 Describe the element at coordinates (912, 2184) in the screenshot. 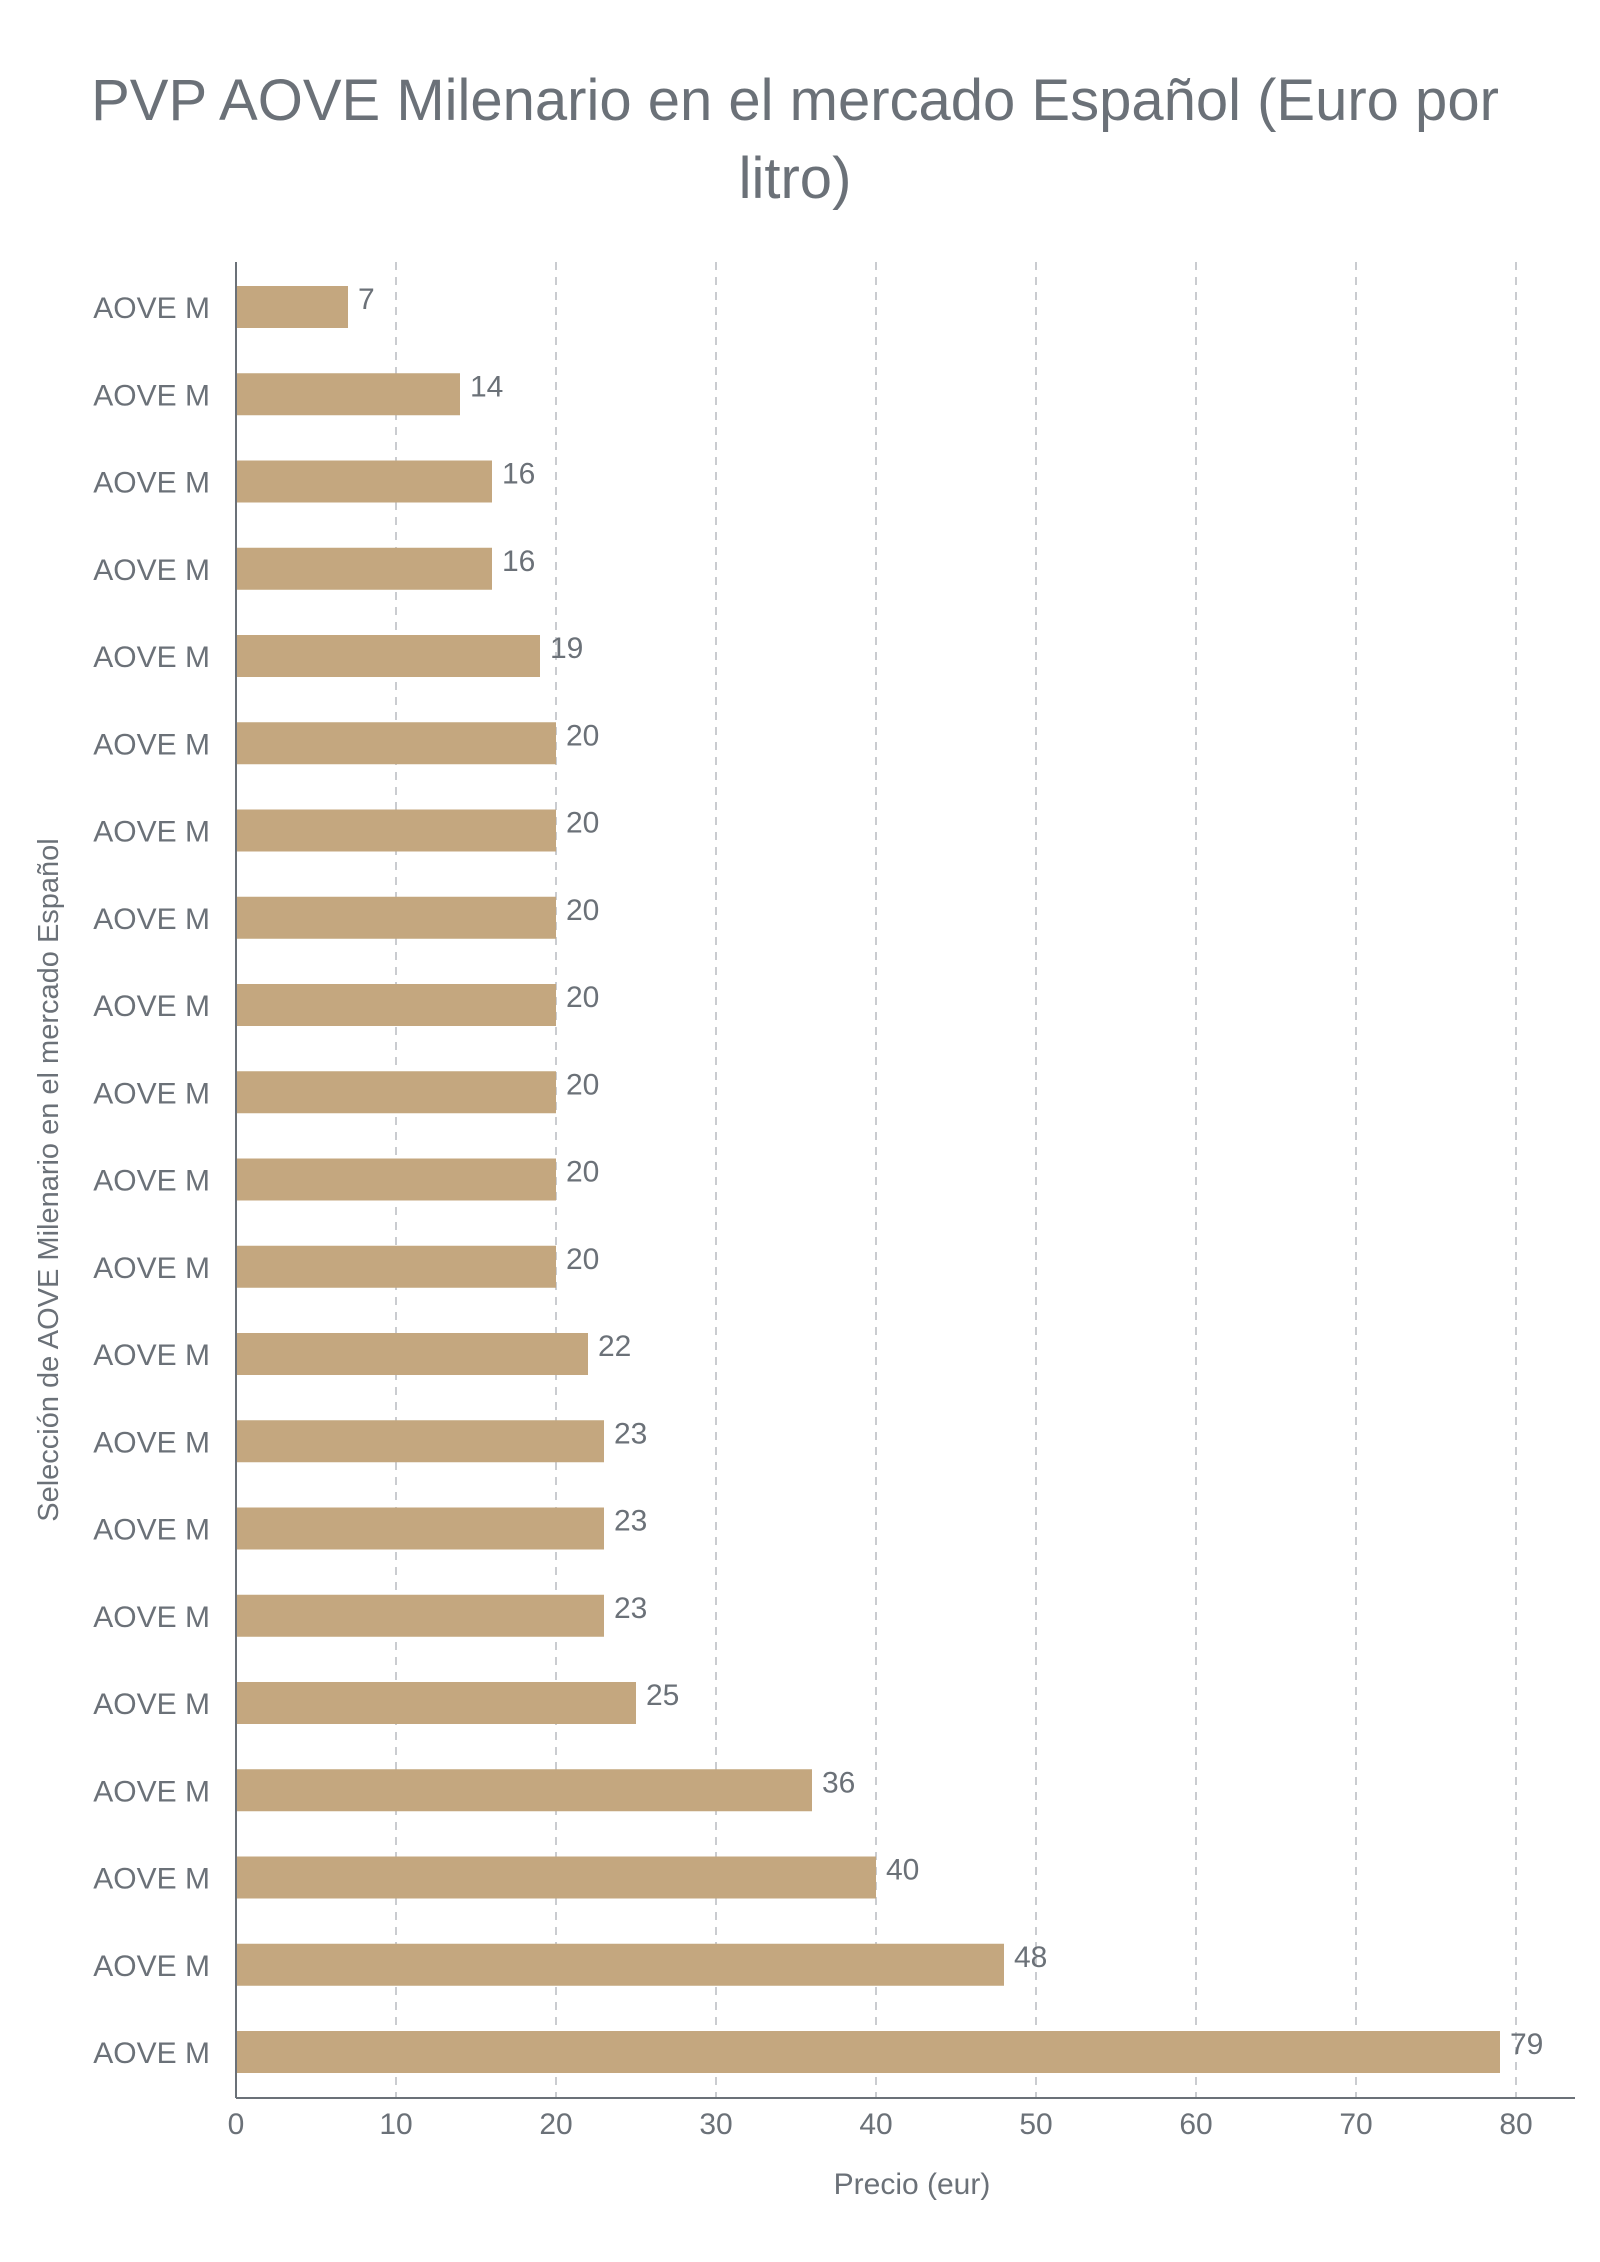

I see `x-axis-title: Precio (eur)` at that location.